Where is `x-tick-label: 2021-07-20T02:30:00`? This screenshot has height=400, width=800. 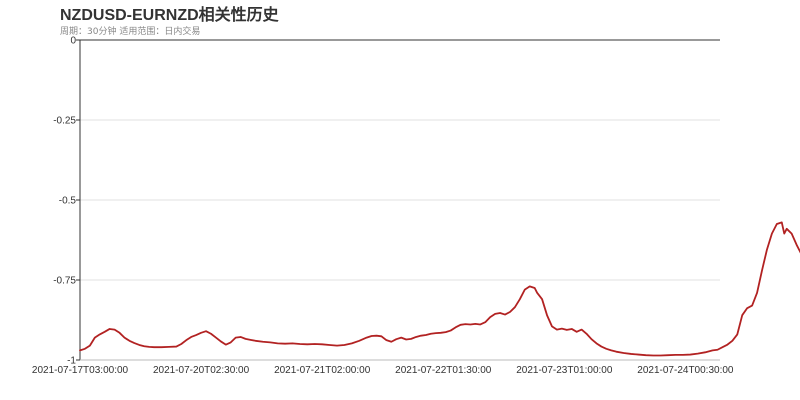 x-tick-label: 2021-07-20T02:30:00 is located at coordinates (201, 370).